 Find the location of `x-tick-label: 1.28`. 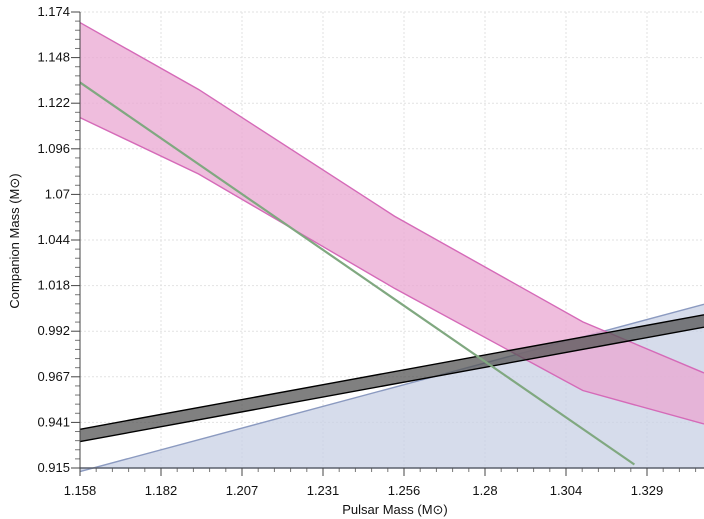

x-tick-label: 1.28 is located at coordinates (484, 490).